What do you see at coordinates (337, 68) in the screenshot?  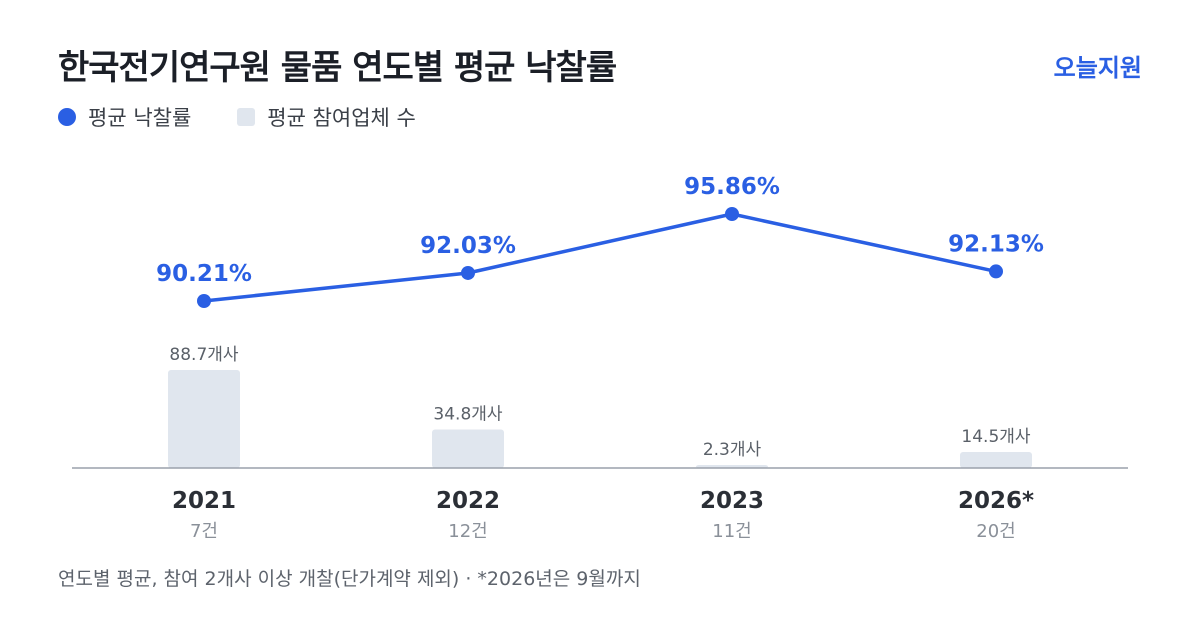 I see `chart-title: 한국전기연구원 물품 연도별 평균 낙찰률` at bounding box center [337, 68].